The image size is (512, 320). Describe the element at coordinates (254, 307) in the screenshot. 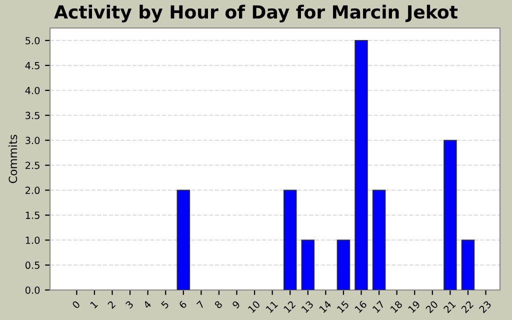

I see `x-tick-label: 10` at that location.